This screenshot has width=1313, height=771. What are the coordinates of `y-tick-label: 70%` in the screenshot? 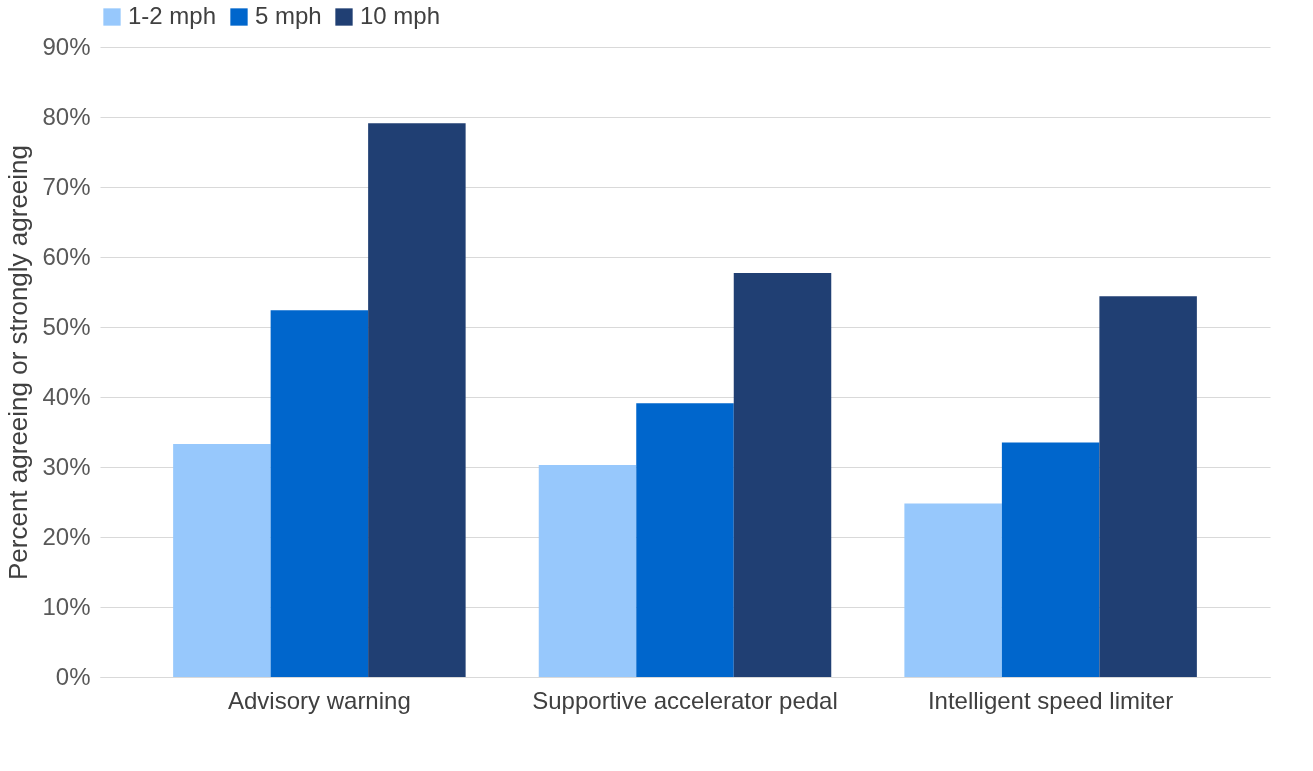 It's located at (66, 186).